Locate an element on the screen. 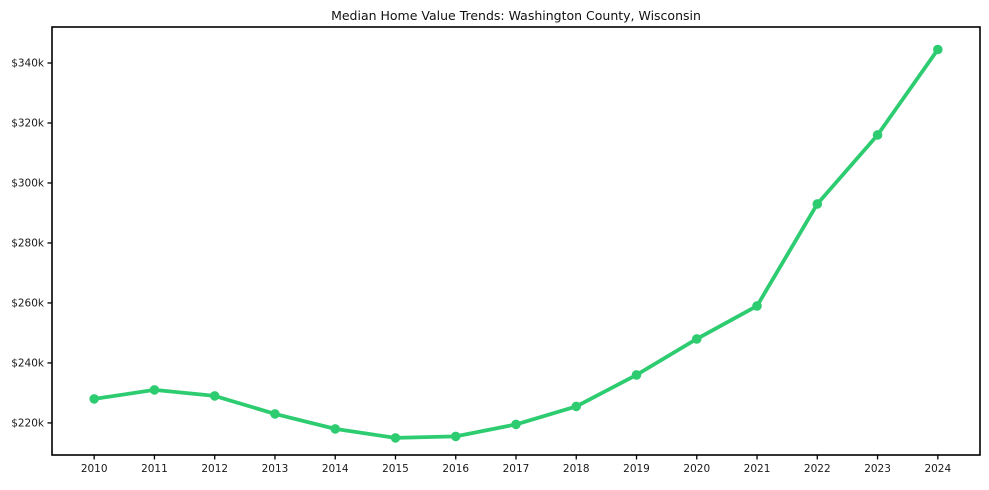  data-point-2021 is located at coordinates (757, 306).